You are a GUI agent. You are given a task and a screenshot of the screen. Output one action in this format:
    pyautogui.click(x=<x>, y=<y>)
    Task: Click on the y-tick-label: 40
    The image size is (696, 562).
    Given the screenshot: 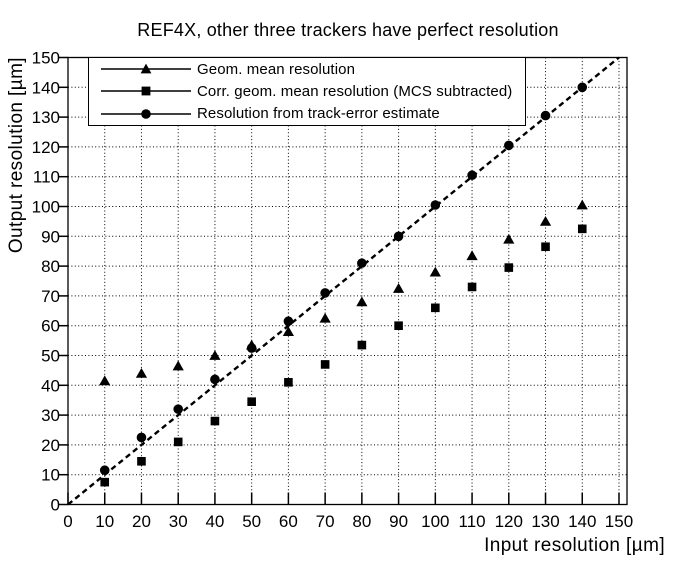 What is the action you would take?
    pyautogui.click(x=50, y=385)
    